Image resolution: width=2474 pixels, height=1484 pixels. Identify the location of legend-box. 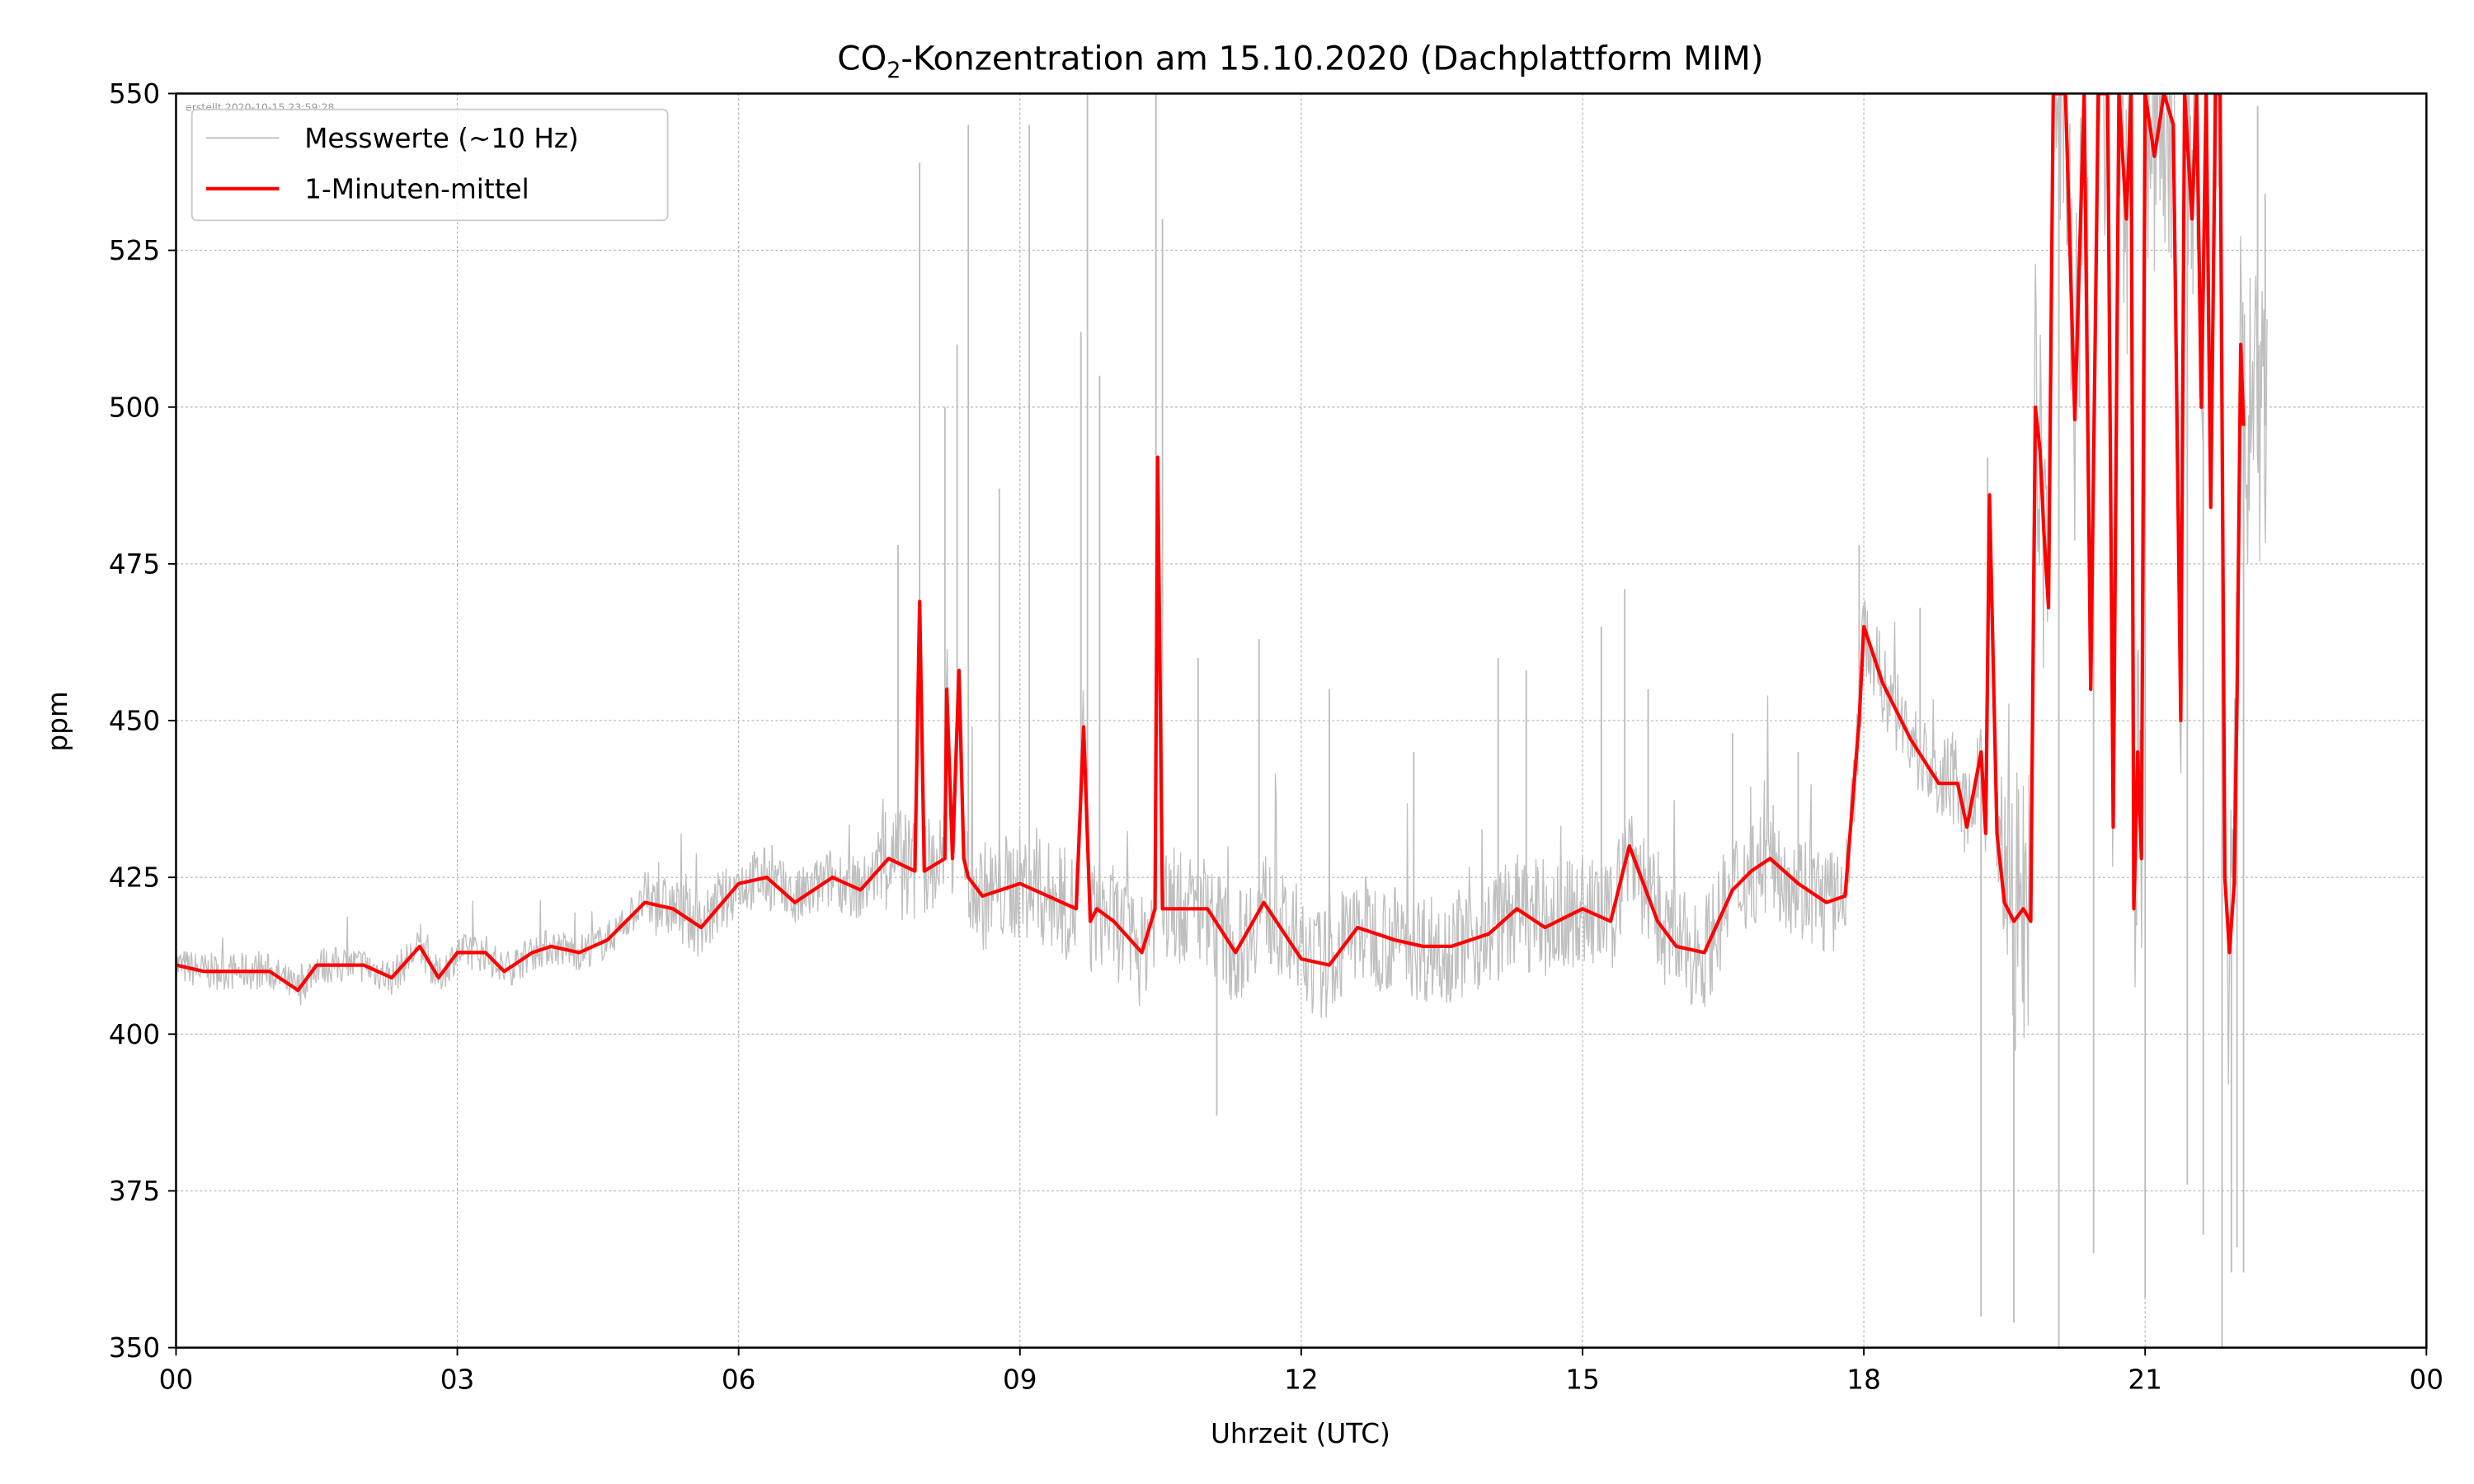
(429, 165).